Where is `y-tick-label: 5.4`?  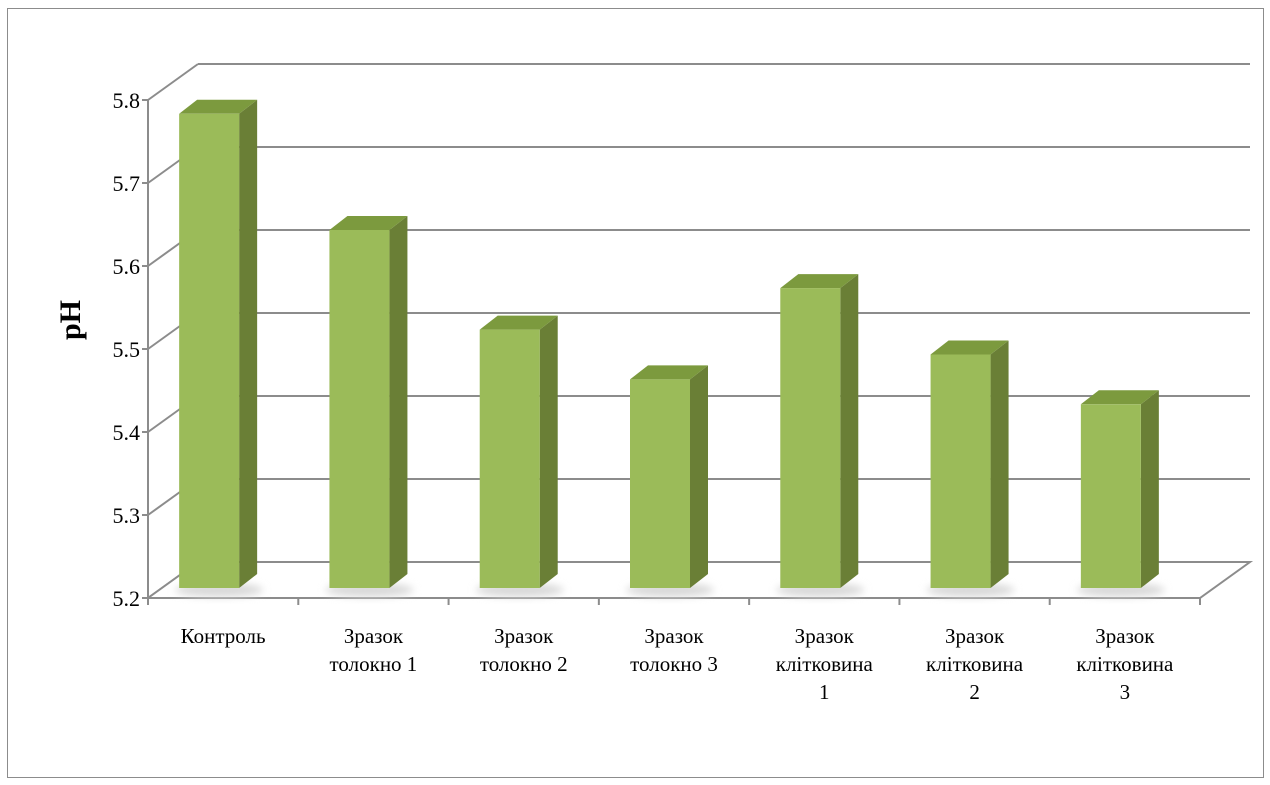 y-tick-label: 5.4 is located at coordinates (127, 432).